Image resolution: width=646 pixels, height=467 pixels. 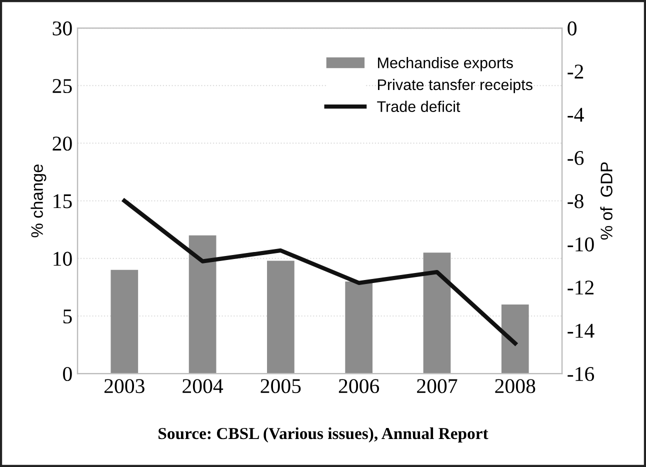 What do you see at coordinates (455, 86) in the screenshot?
I see `legend-label: Private tansfer receipts` at bounding box center [455, 86].